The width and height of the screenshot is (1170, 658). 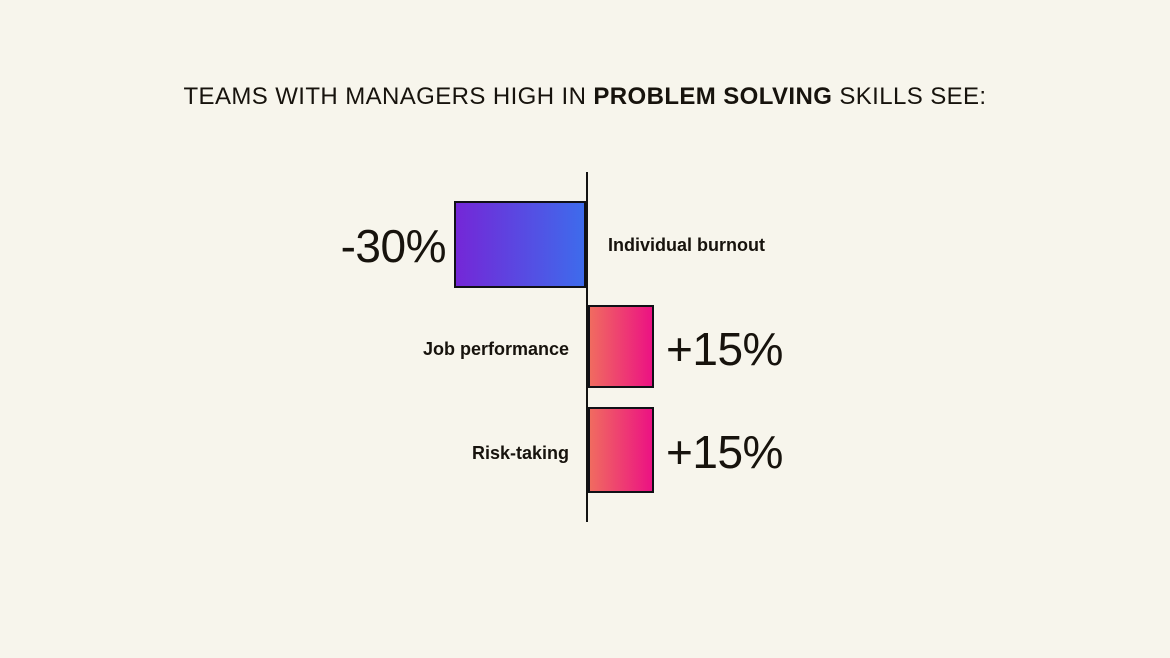 I want to click on bar-job-performance, so click(x=621, y=346).